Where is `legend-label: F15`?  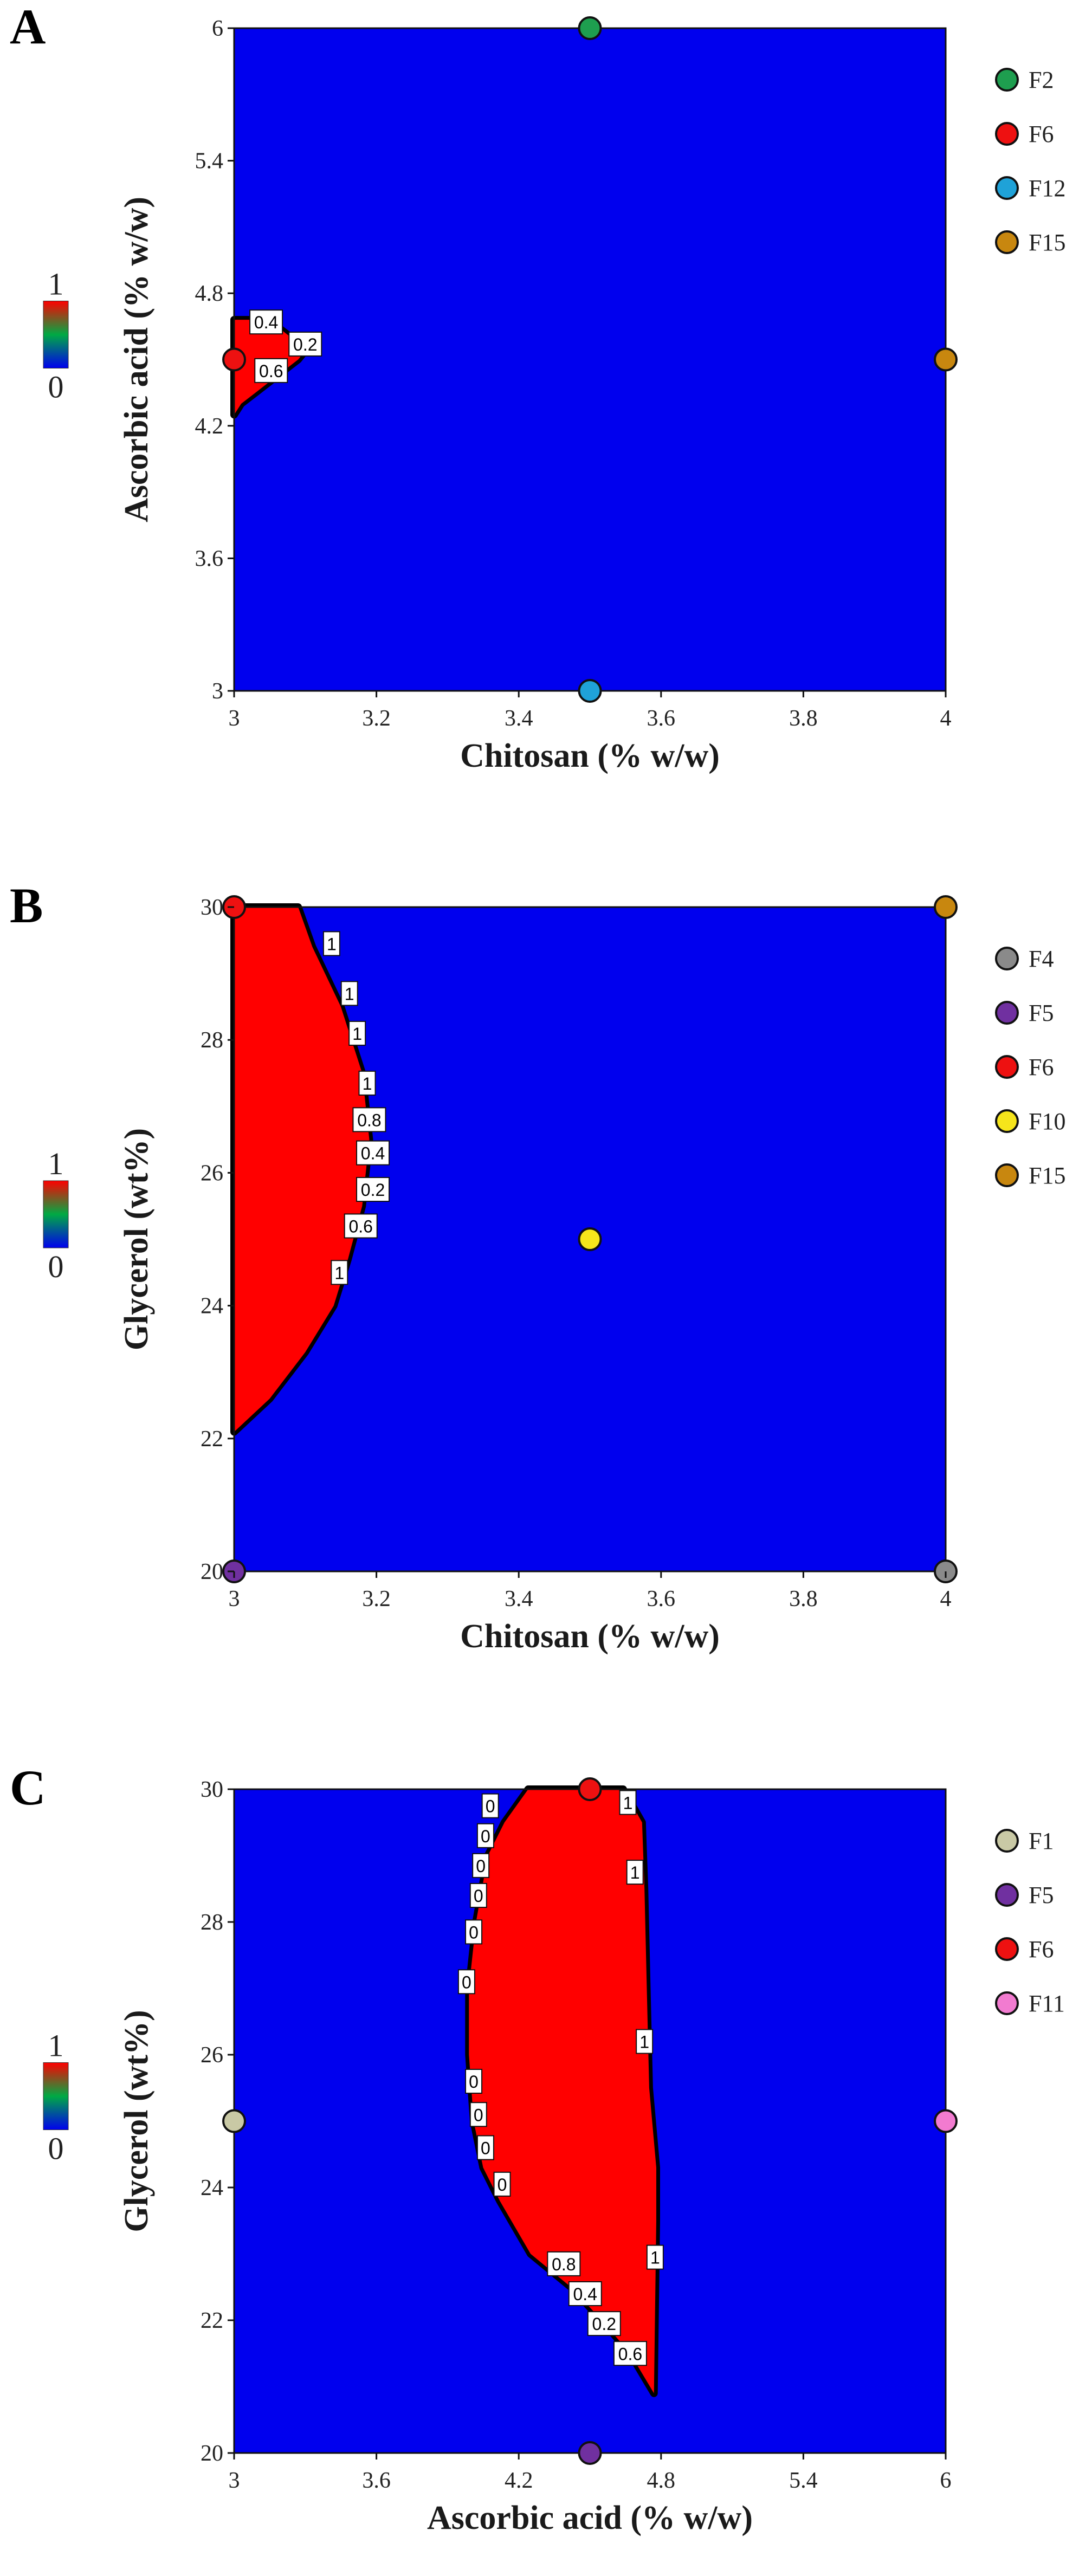 legend-label: F15 is located at coordinates (1047, 1175).